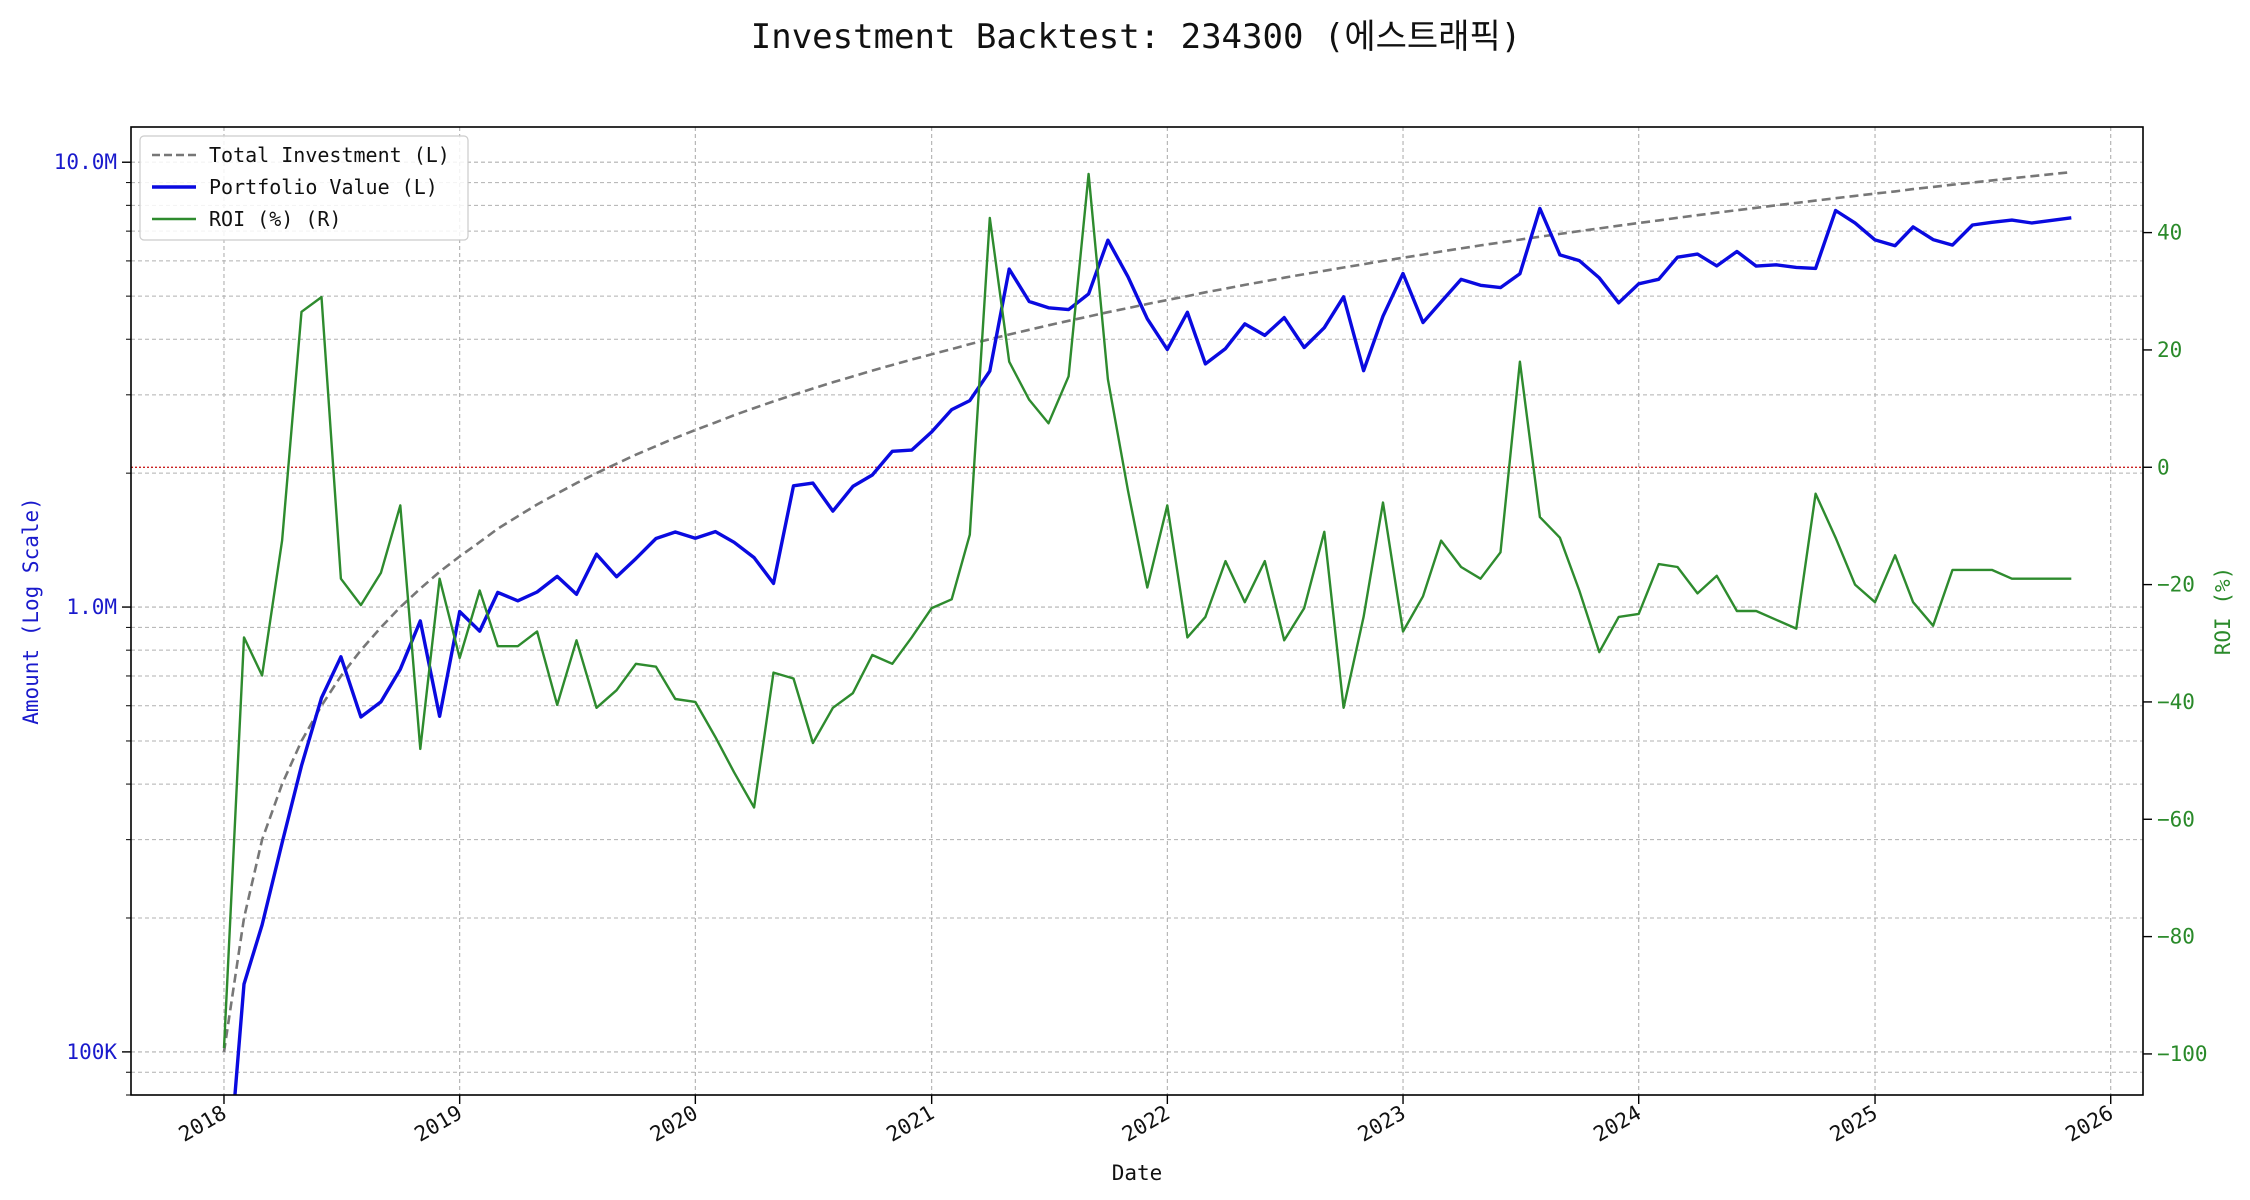 The height and width of the screenshot is (1200, 2250). Describe the element at coordinates (2169, 233) in the screenshot. I see `right-tick-label: 40` at that location.